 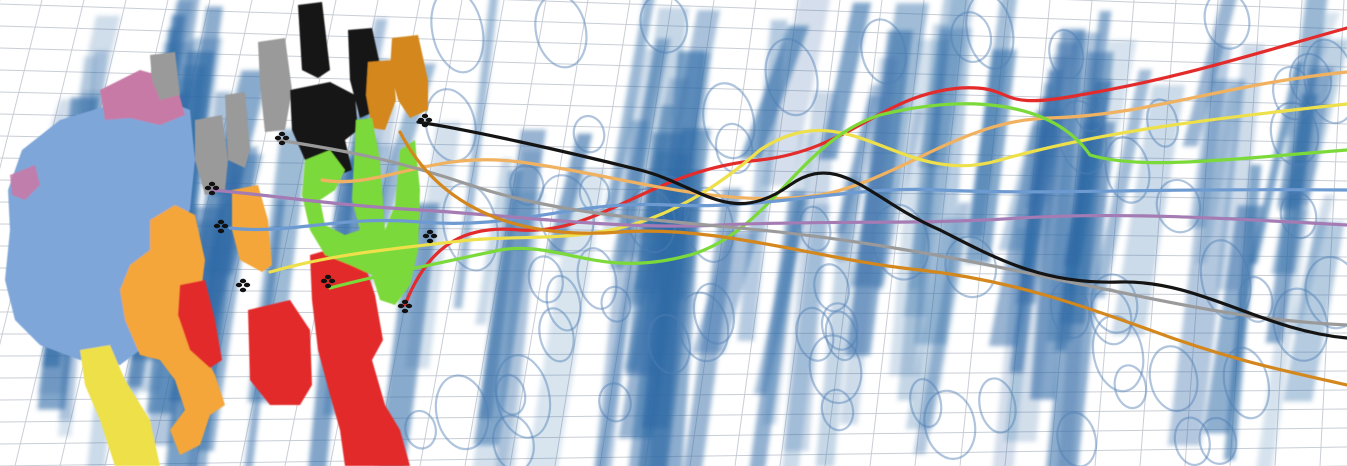 What do you see at coordinates (172, 330) in the screenshot?
I see `group-orange` at bounding box center [172, 330].